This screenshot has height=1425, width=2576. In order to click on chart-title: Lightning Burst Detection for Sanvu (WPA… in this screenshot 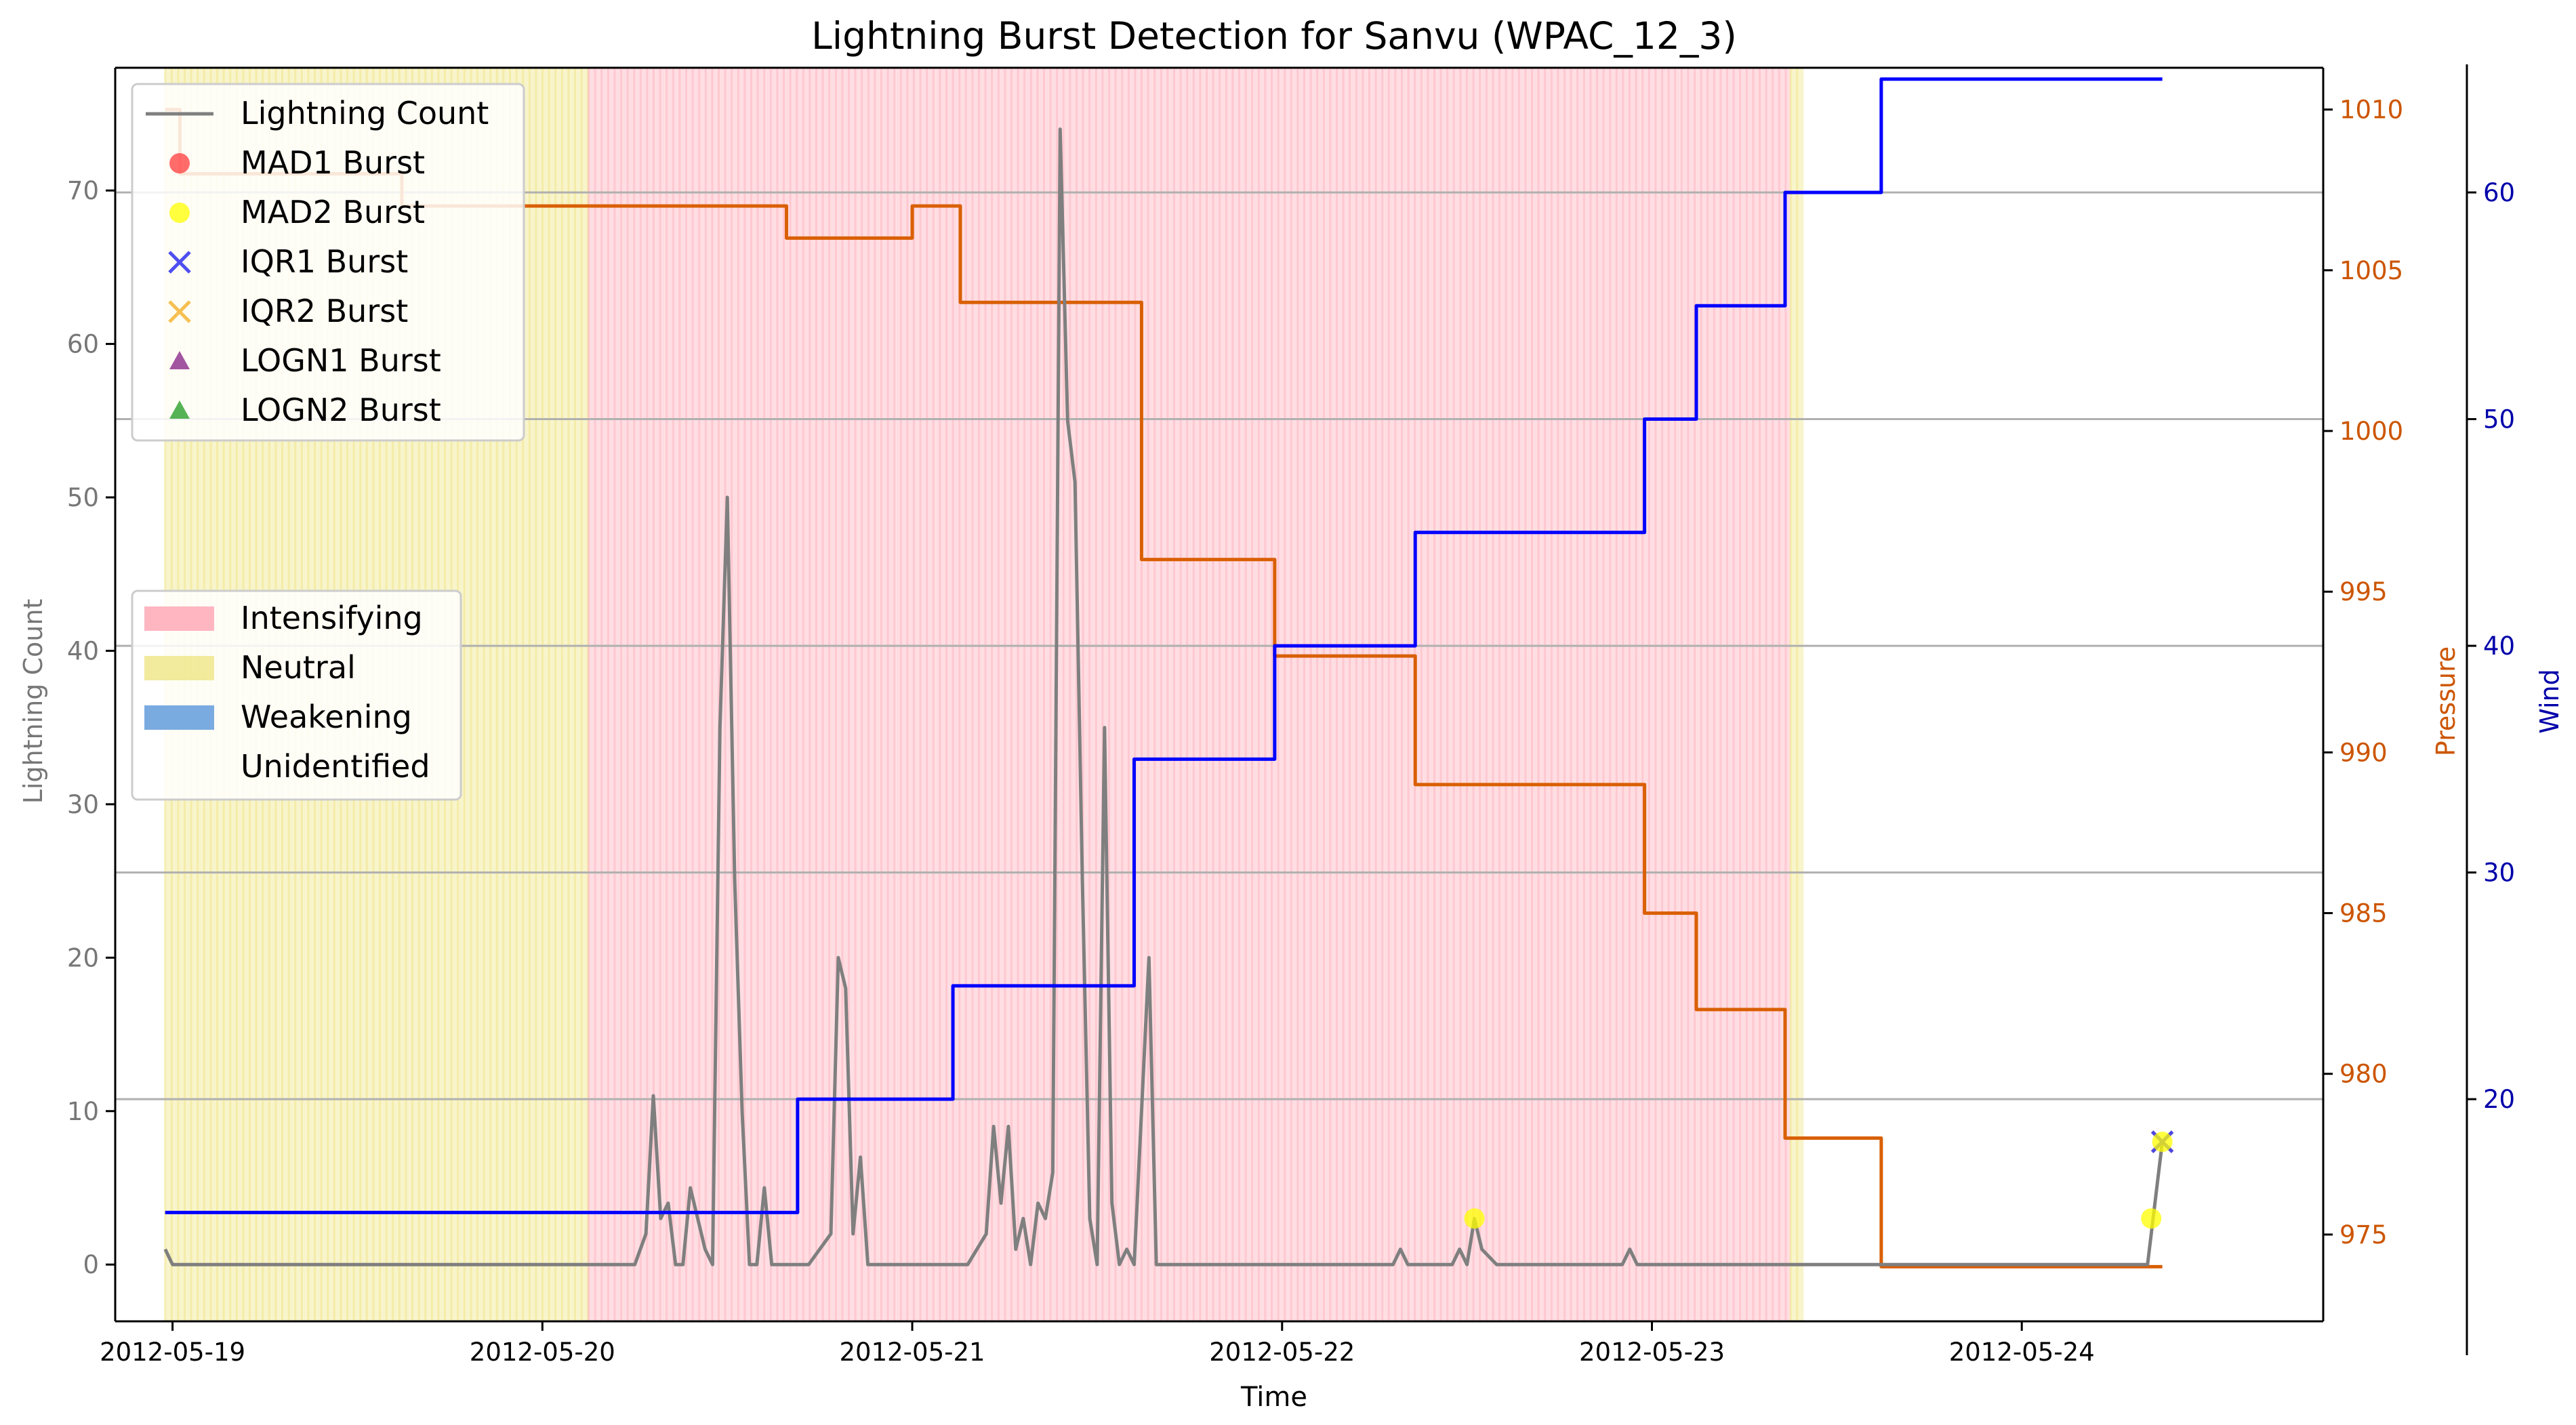, I will do `click(1274, 36)`.